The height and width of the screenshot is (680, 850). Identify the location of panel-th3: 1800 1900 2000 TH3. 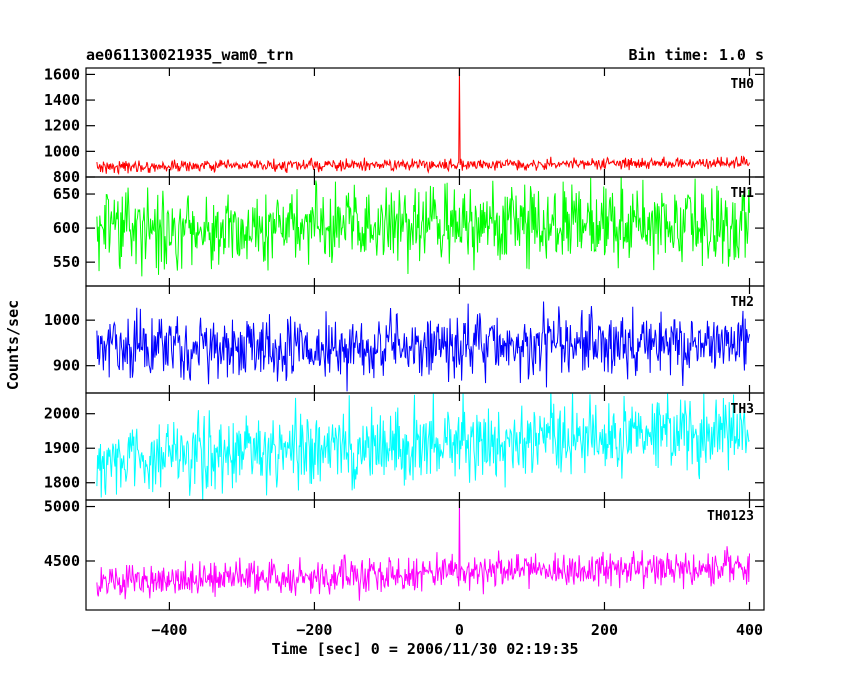
(404, 446).